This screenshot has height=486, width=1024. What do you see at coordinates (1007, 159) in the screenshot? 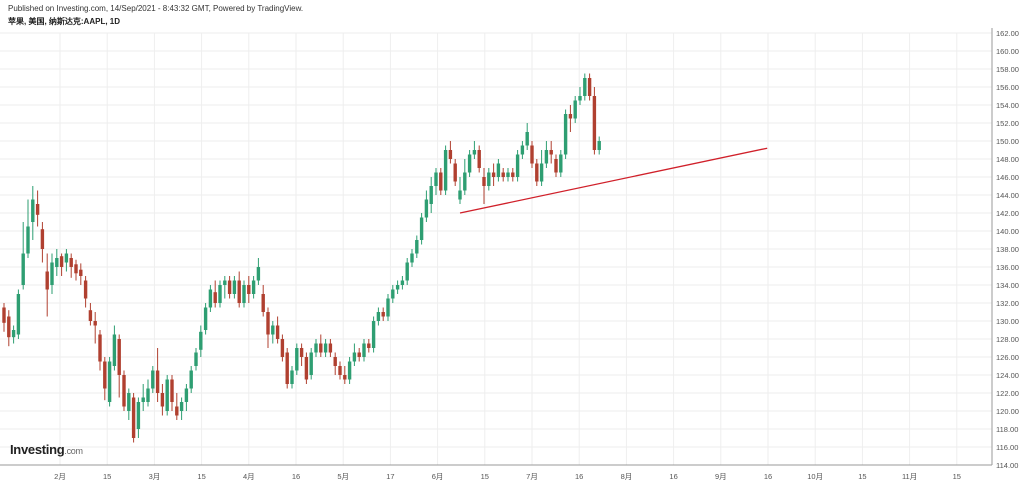
I see `y-tick-label: 148.00` at bounding box center [1007, 159].